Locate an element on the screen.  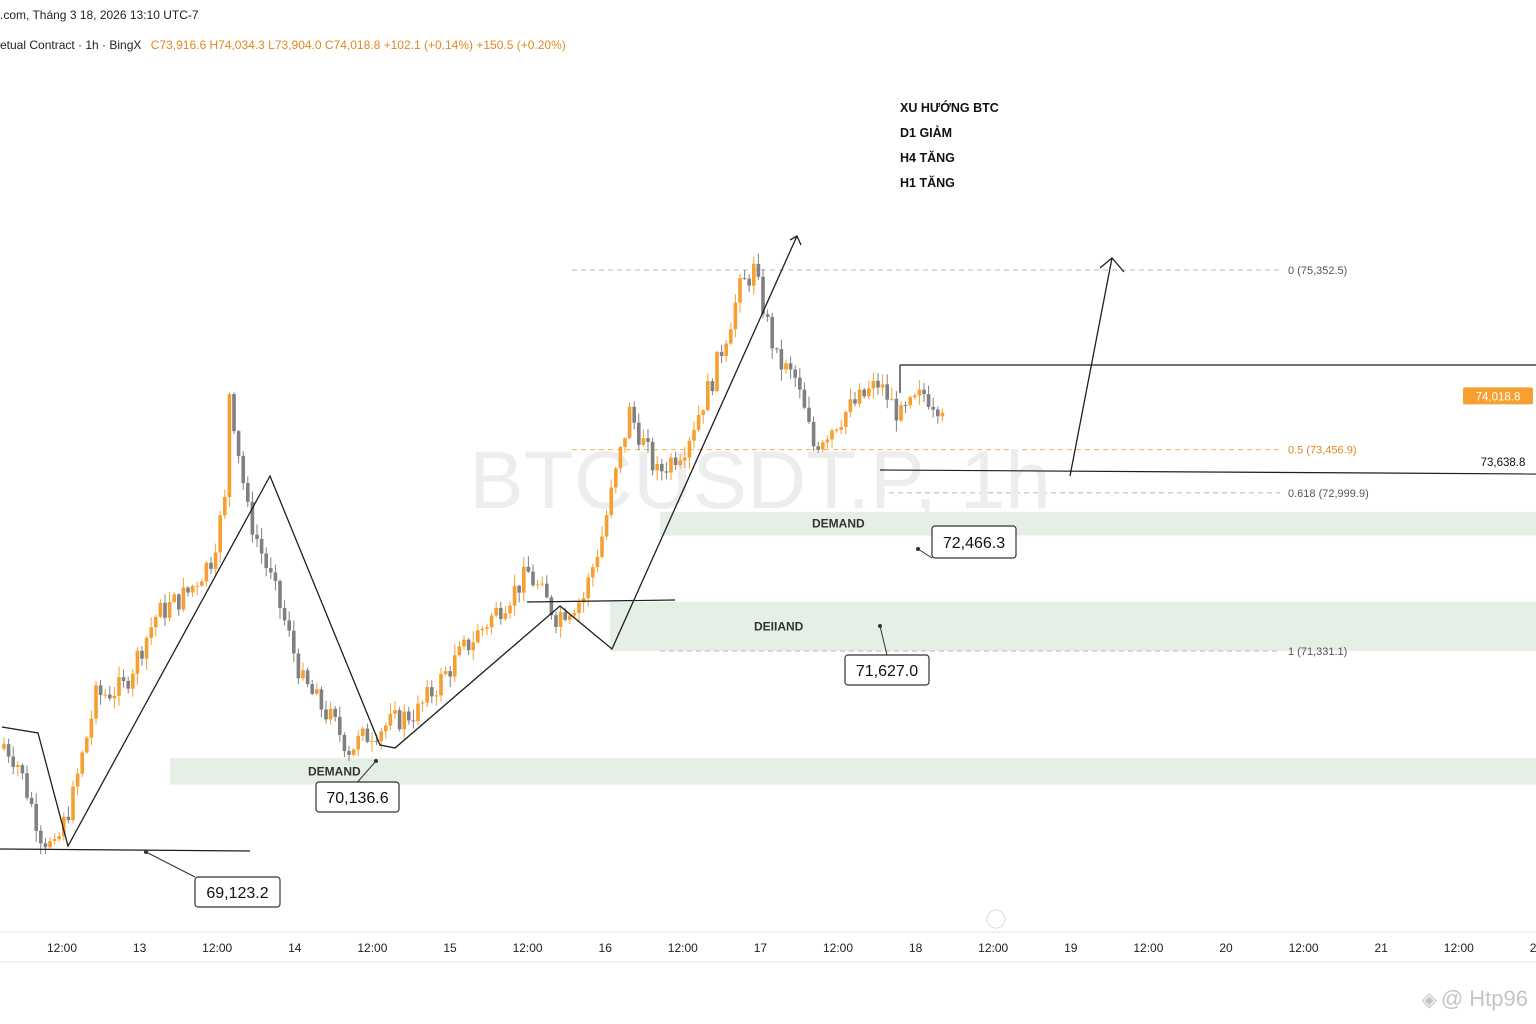
right-price-label: 73,638.8 is located at coordinates (1503, 463).